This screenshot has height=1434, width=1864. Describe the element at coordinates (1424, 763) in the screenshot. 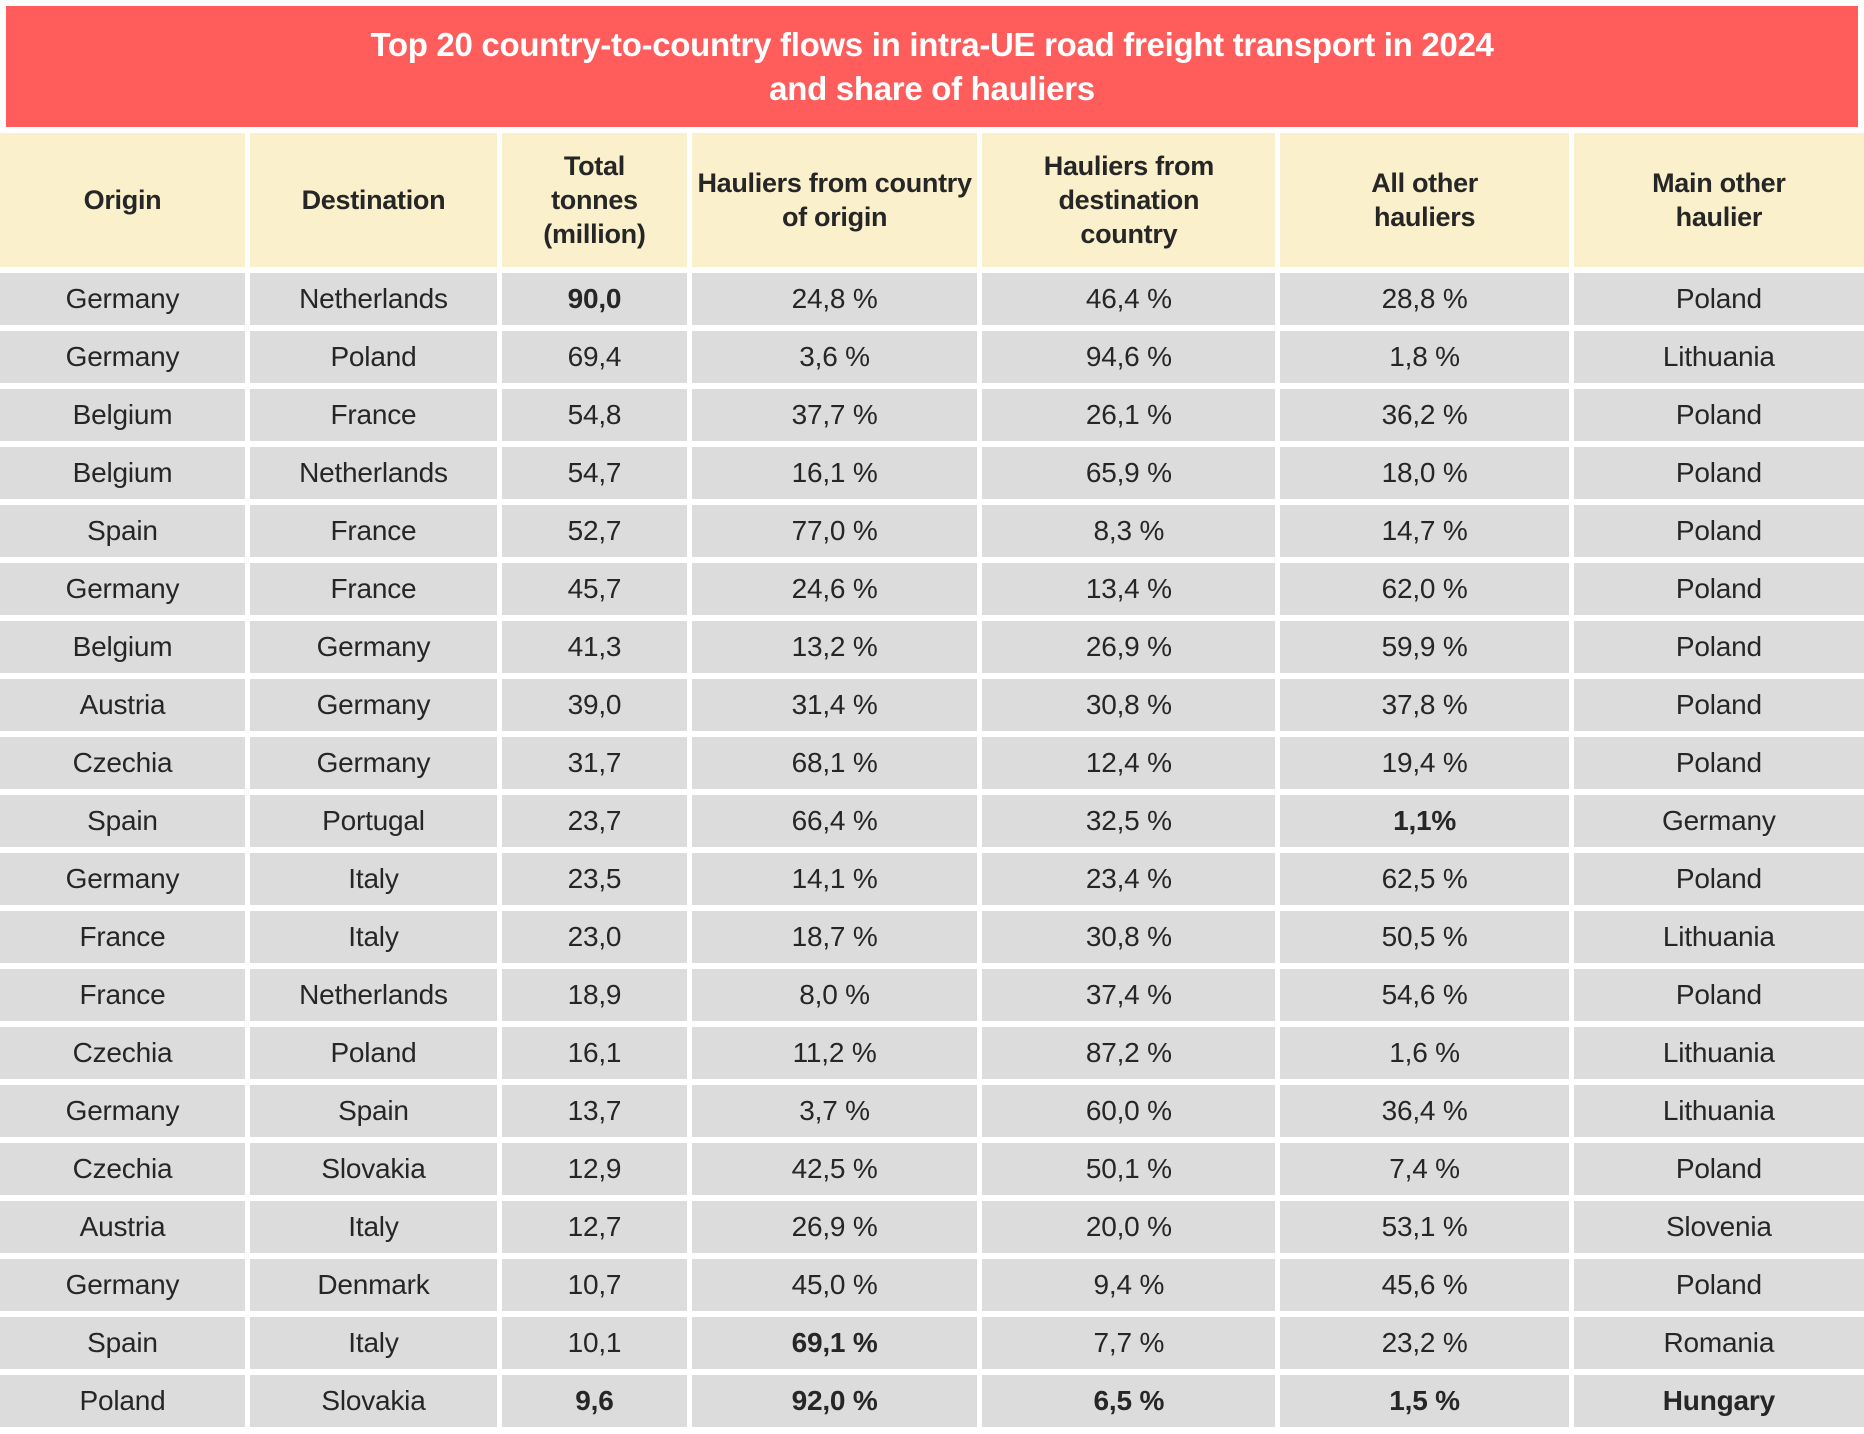

I see `cell-other_share: 19,4 %` at that location.